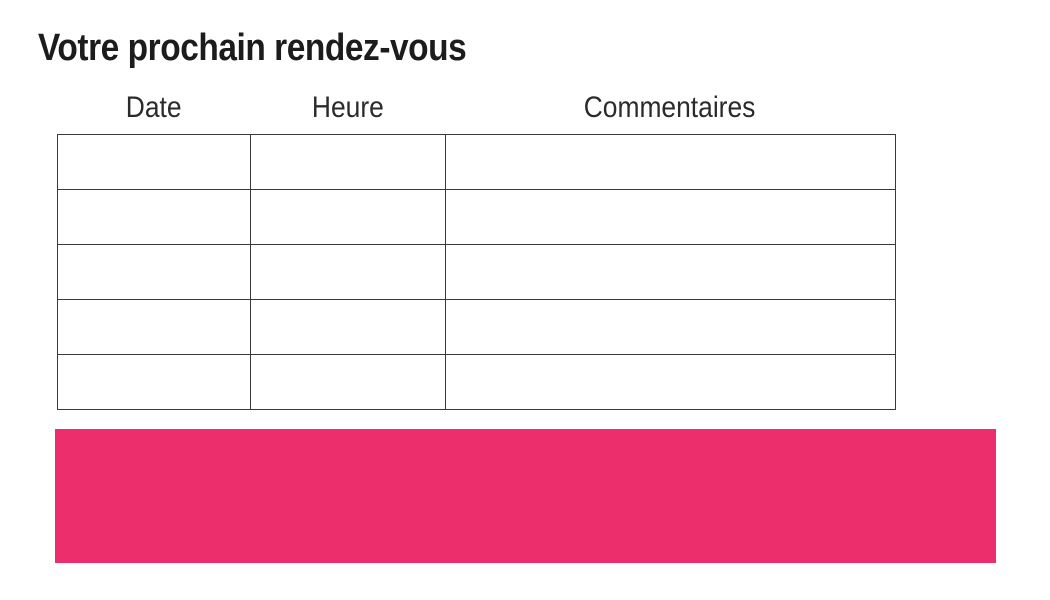 This screenshot has height=600, width=1050. I want to click on column-header-date-label: Date, so click(153, 107).